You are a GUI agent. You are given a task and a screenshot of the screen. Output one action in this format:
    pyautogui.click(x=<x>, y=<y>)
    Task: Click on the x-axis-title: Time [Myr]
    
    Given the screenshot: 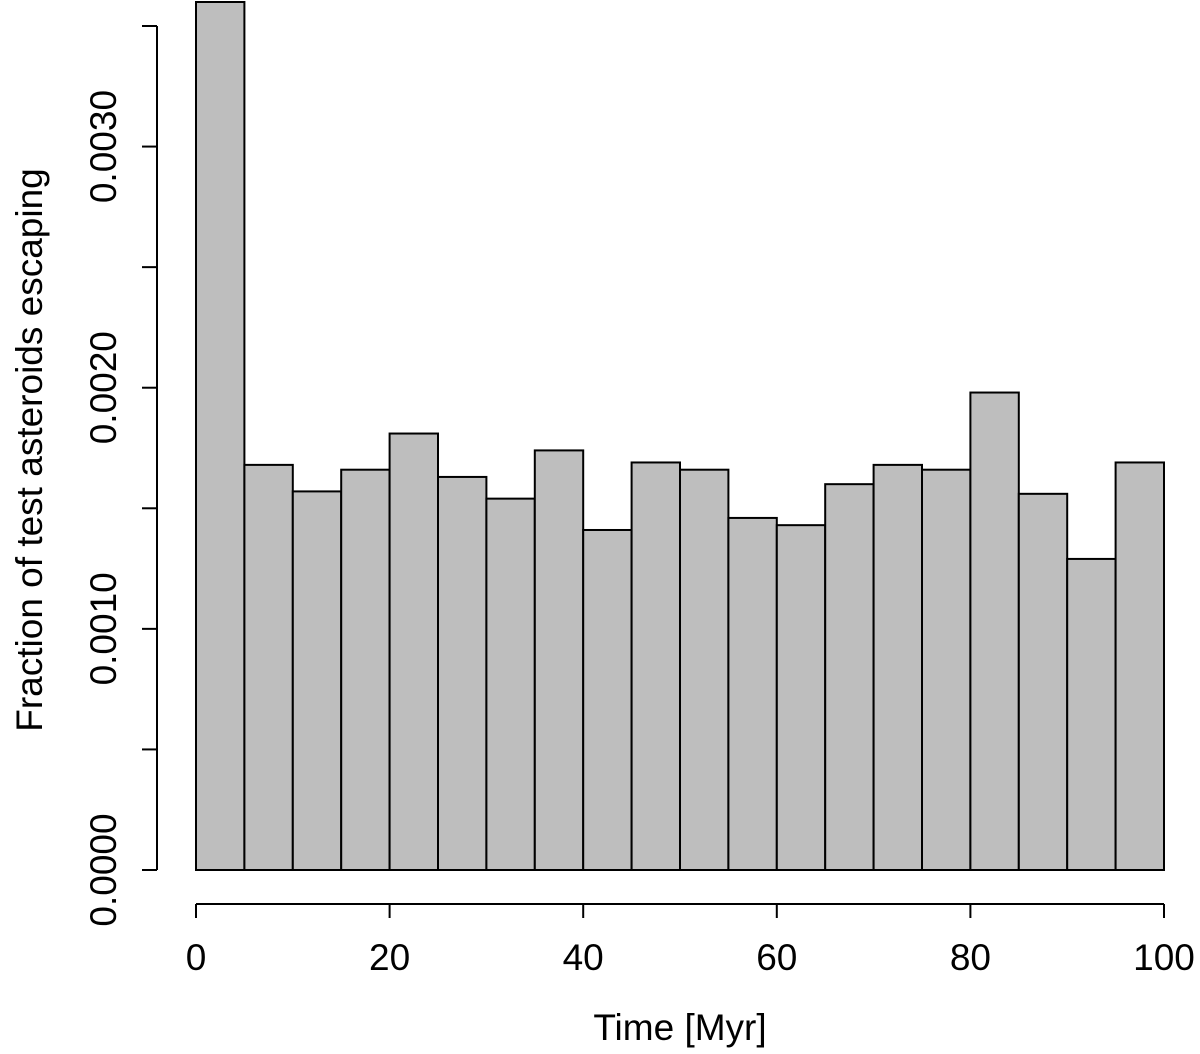 What is the action you would take?
    pyautogui.click(x=679, y=1027)
    